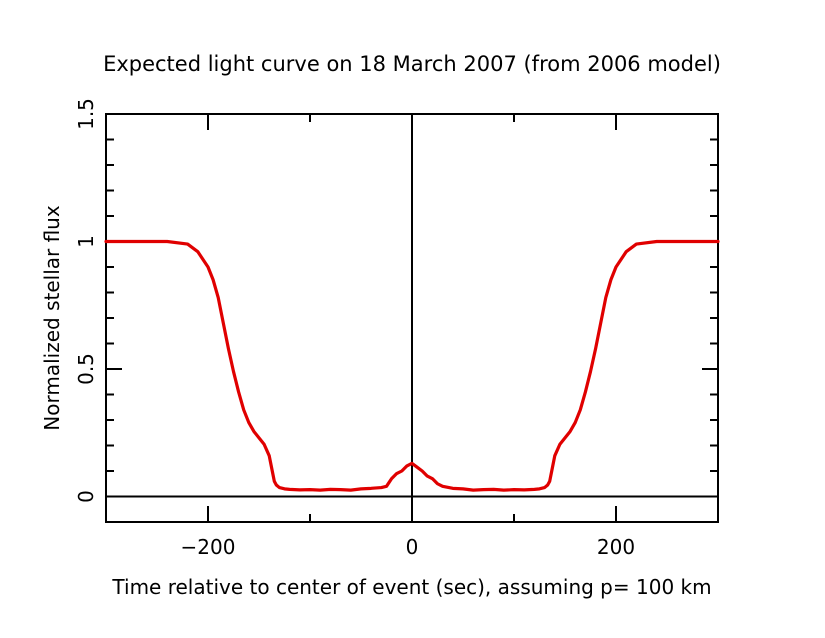 The image size is (825, 638). Describe the element at coordinates (86, 496) in the screenshot. I see `y-tick-label: 0` at that location.